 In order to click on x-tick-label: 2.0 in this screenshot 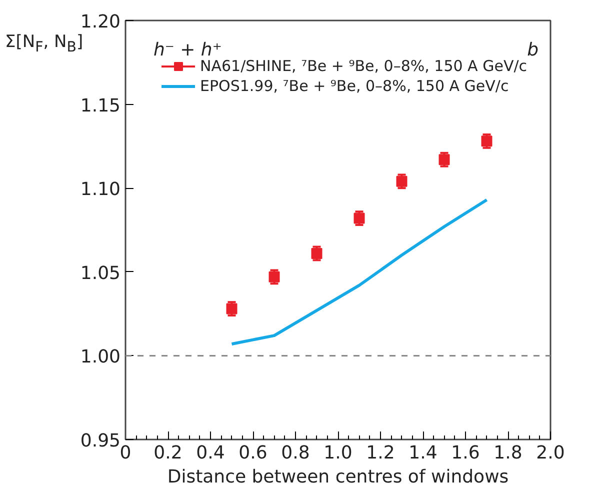, I will do `click(550, 453)`.